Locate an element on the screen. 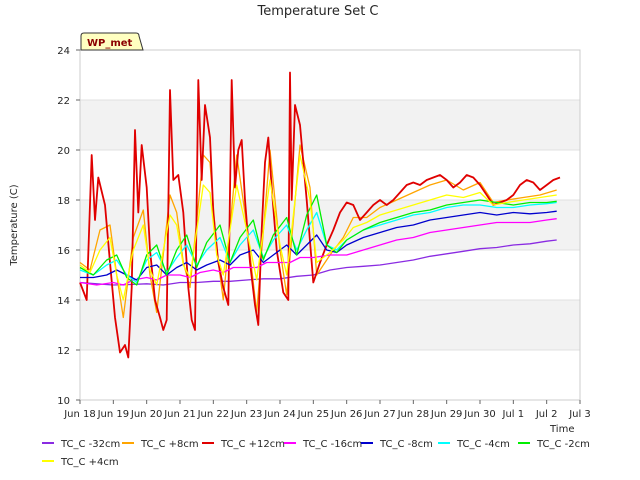 This screenshot has height=480, width=640. x-tick-label: Jun 30 is located at coordinates (479, 414).